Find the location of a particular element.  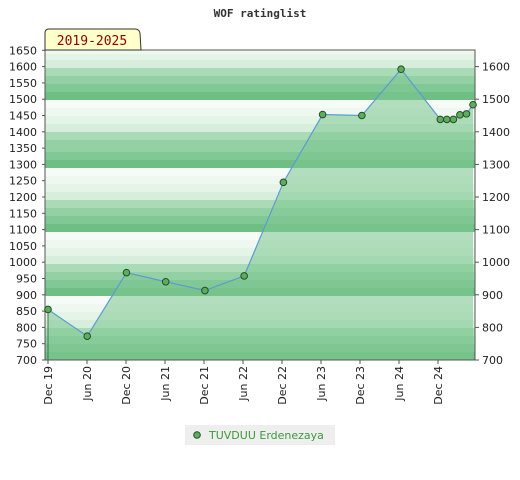

y-tick-label-right: 900 is located at coordinates (492, 295).